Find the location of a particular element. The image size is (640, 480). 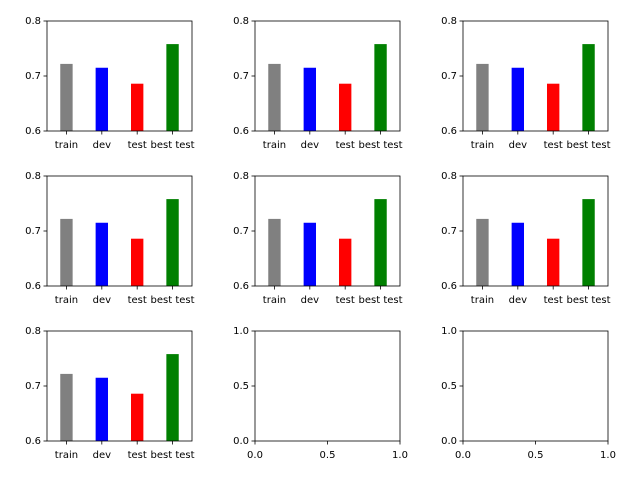

subplot-8: 0.0 0.5 1.0 0.0 0.5 1.0 is located at coordinates (320, 393).